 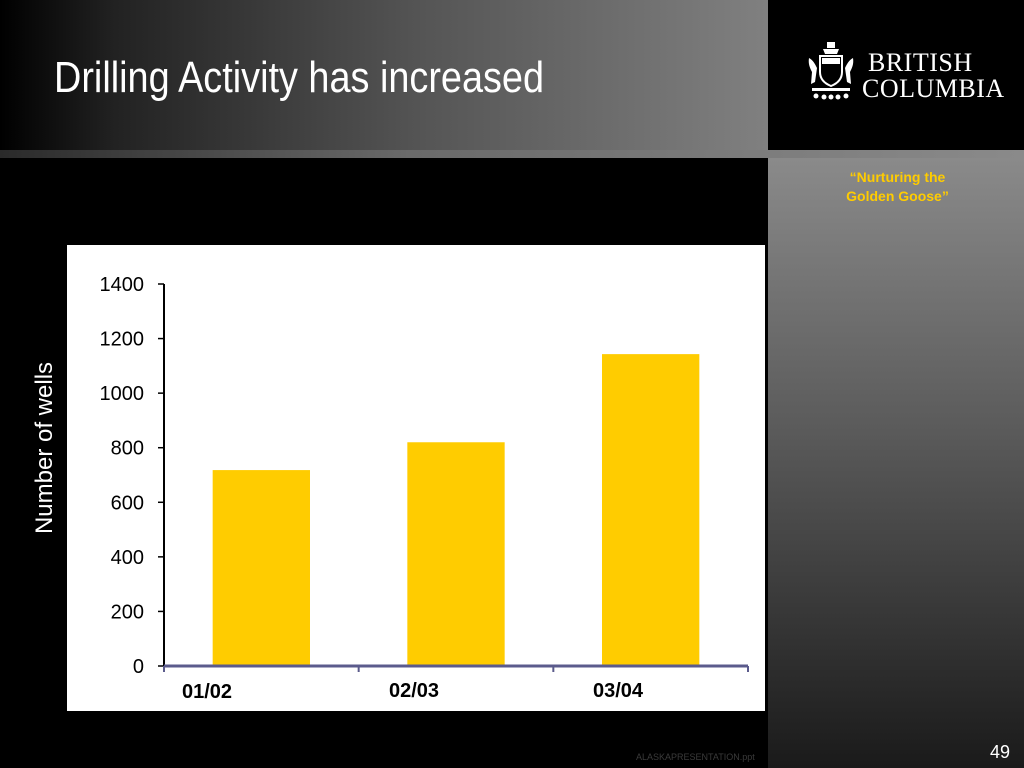 I want to click on y-tick-label: 200, so click(x=127, y=612).